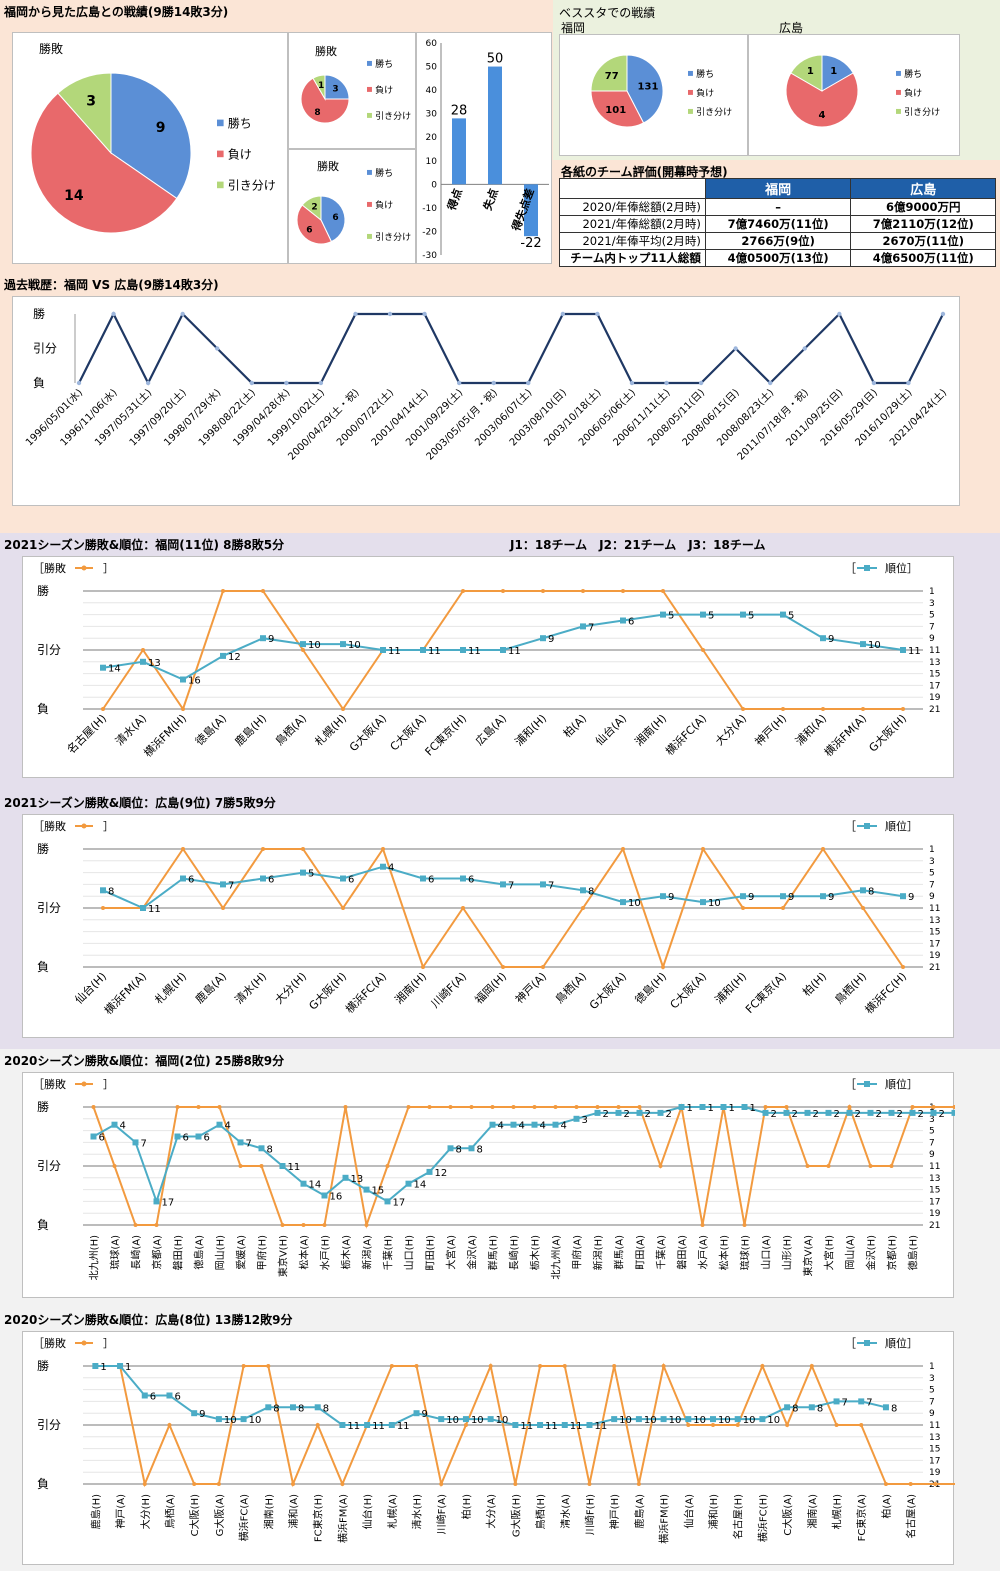 This screenshot has width=1000, height=1571. What do you see at coordinates (641, 417) in the screenshot?
I see `x-date-label: 2006/11/11(土)` at bounding box center [641, 417].